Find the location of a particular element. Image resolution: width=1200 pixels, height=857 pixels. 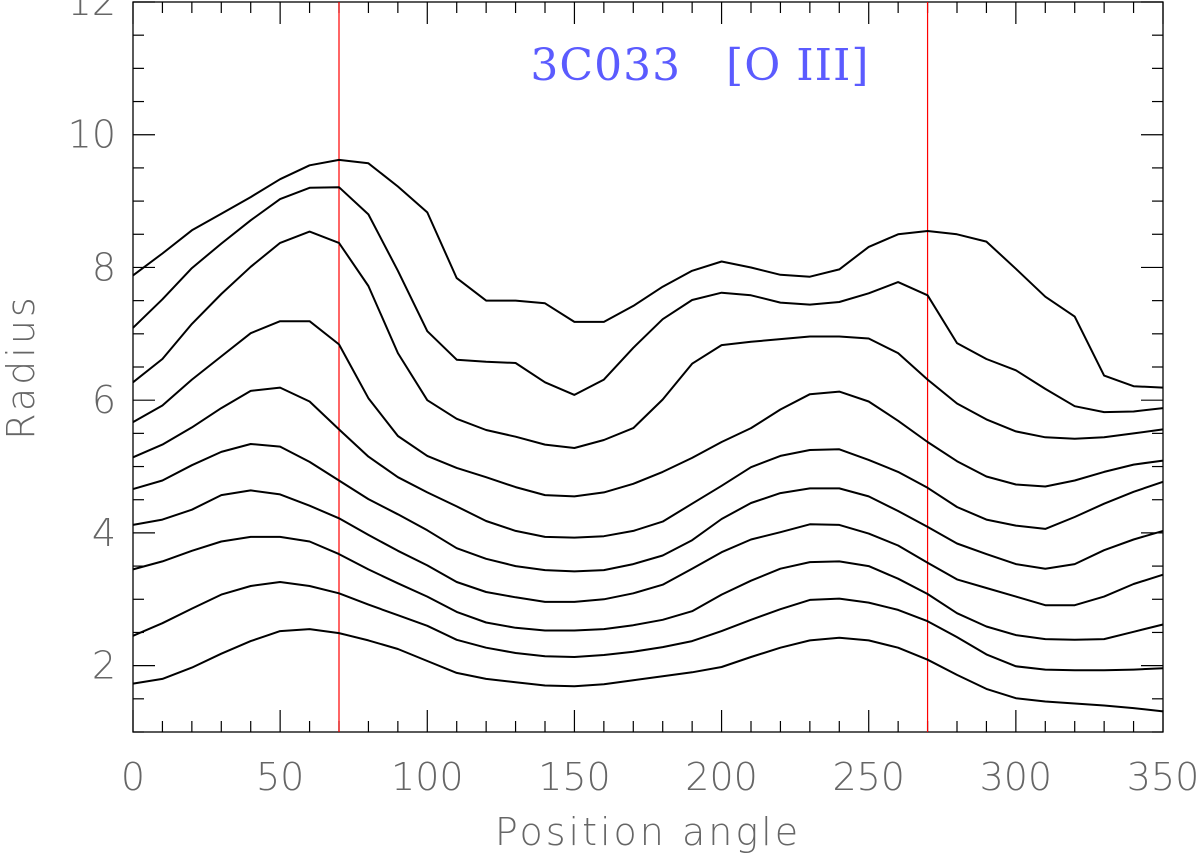

y-tick-label: 6 is located at coordinates (104, 400).